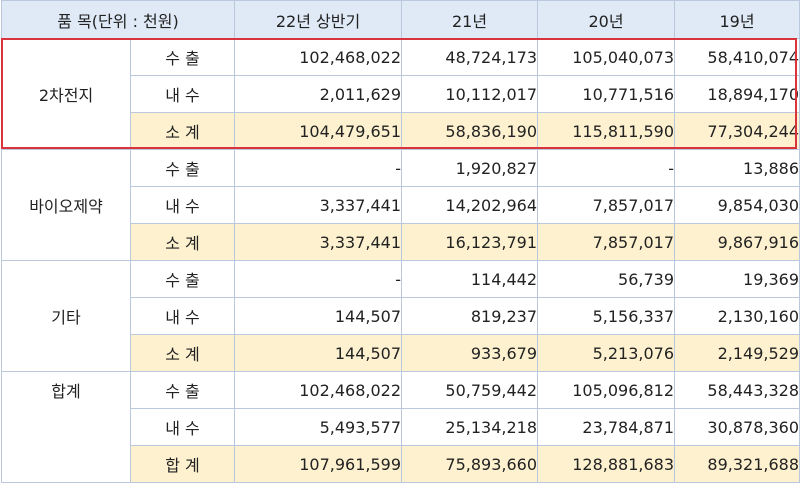  Describe the element at coordinates (606, 316) in the screenshot. I see `value-cell: 5,156,337` at that location.